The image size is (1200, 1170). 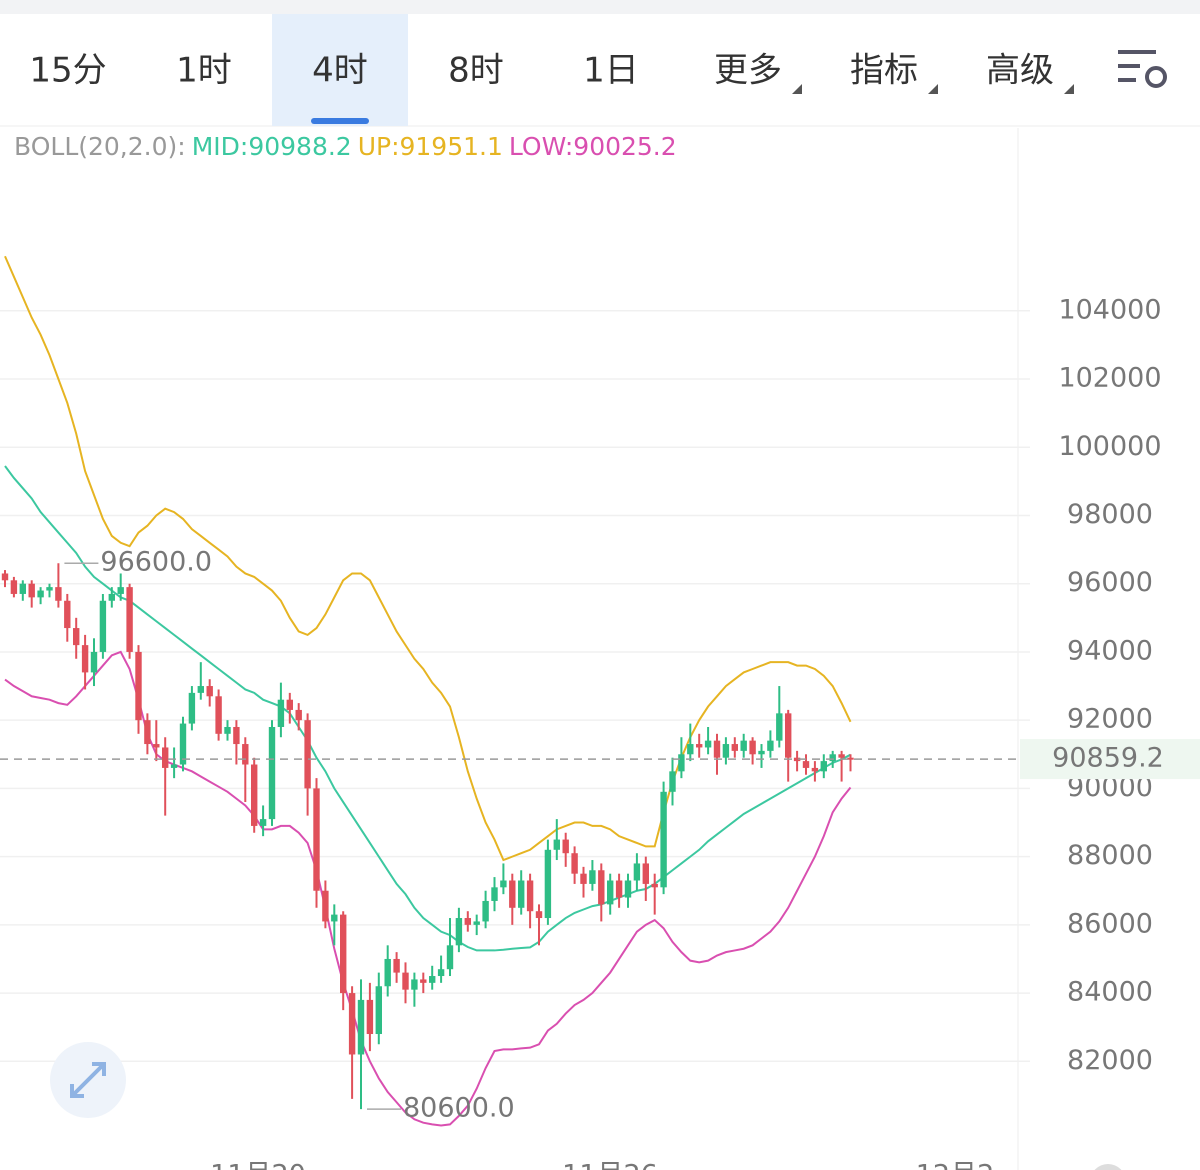 What do you see at coordinates (1108, 1167) in the screenshot?
I see `scroll-dot` at bounding box center [1108, 1167].